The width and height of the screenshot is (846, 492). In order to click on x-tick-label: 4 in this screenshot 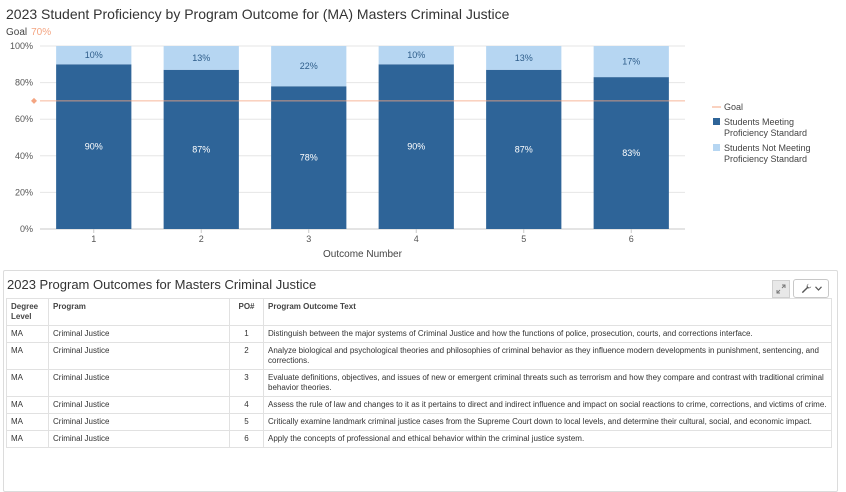, I will do `click(416, 239)`.